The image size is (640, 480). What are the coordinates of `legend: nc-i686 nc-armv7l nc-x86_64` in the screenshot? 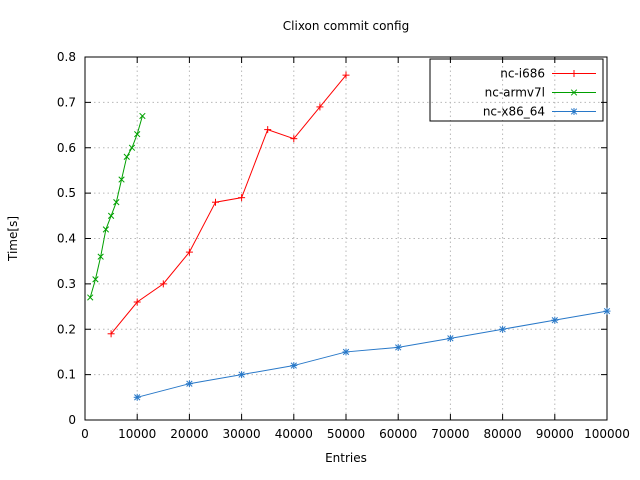 It's located at (516, 90).